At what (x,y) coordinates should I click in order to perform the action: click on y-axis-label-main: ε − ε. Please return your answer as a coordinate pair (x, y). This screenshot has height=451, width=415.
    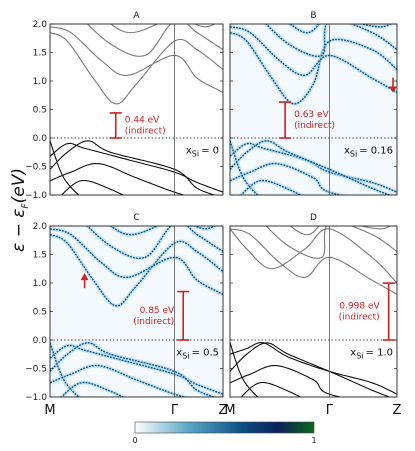
    Looking at the image, I should click on (19, 230).